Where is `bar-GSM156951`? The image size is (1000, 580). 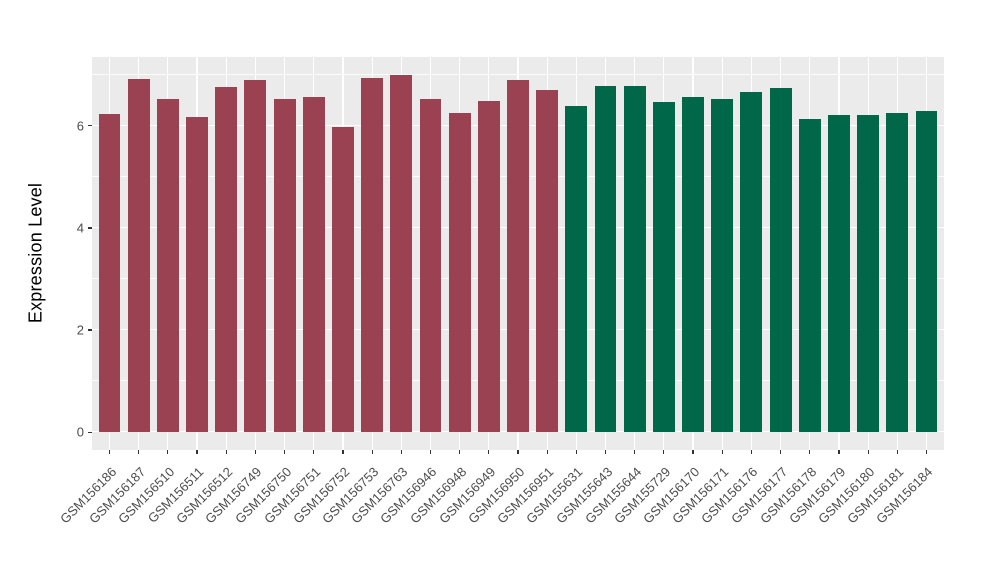
bar-GSM156951 is located at coordinates (547, 261).